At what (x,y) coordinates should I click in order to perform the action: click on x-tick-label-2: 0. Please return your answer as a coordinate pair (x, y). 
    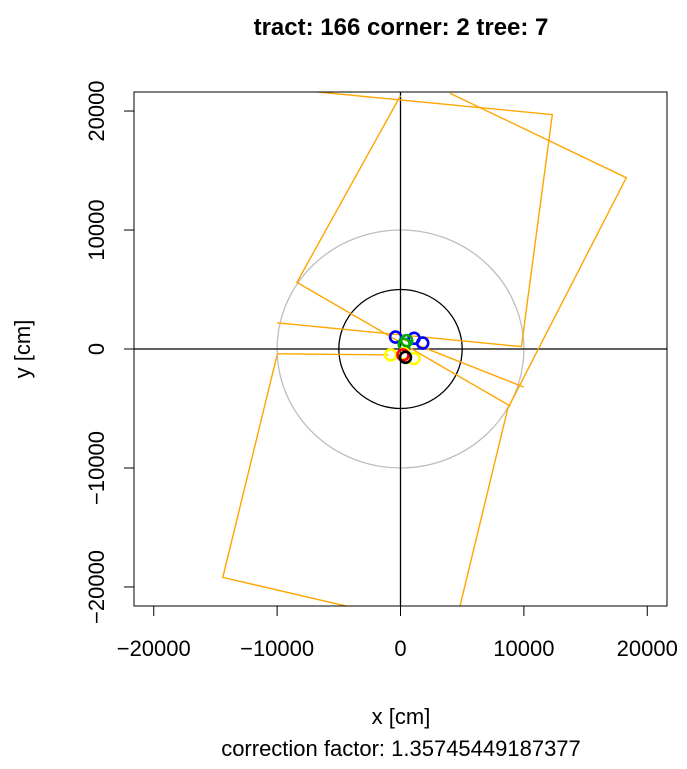
    Looking at the image, I should click on (400, 648).